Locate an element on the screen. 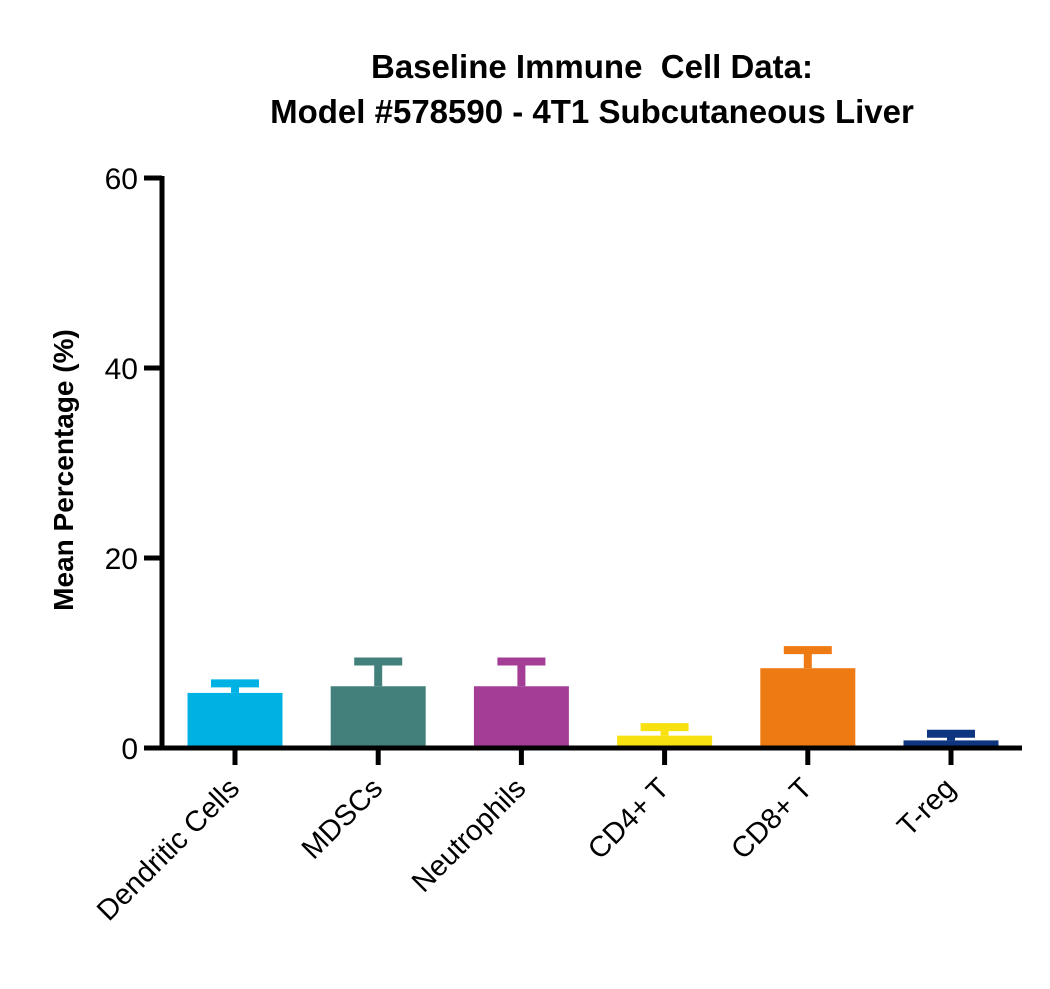 The image size is (1050, 989). y-axis-label: Mean Percentage (%) is located at coordinates (63, 470).